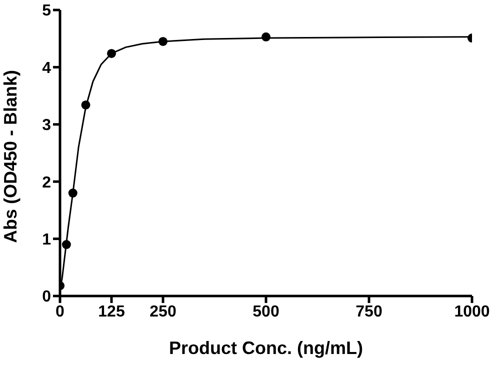 The image size is (500, 366). I want to click on x-tick-label: 250, so click(163, 311).